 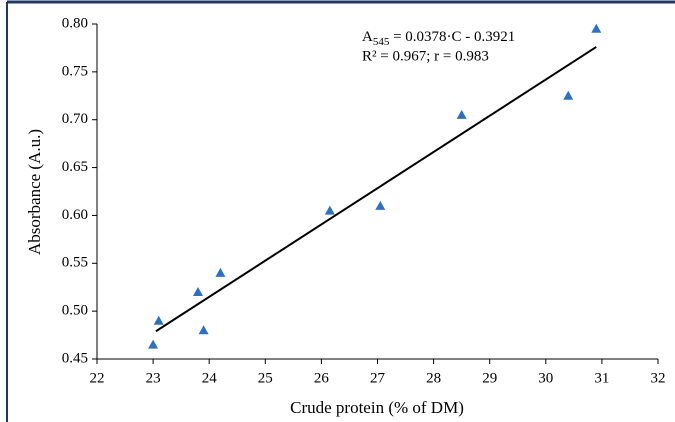 I want to click on y-axis-title: Absorbance (A.u.), so click(x=34, y=192).